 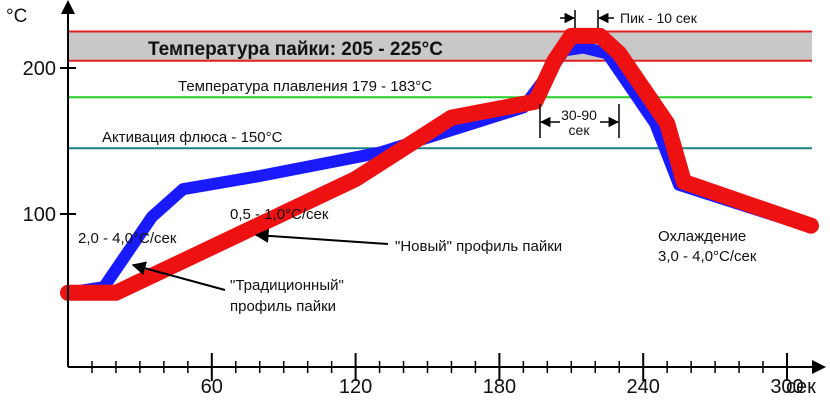 What do you see at coordinates (643, 387) in the screenshot?
I see `x-tick-label: 240` at bounding box center [643, 387].